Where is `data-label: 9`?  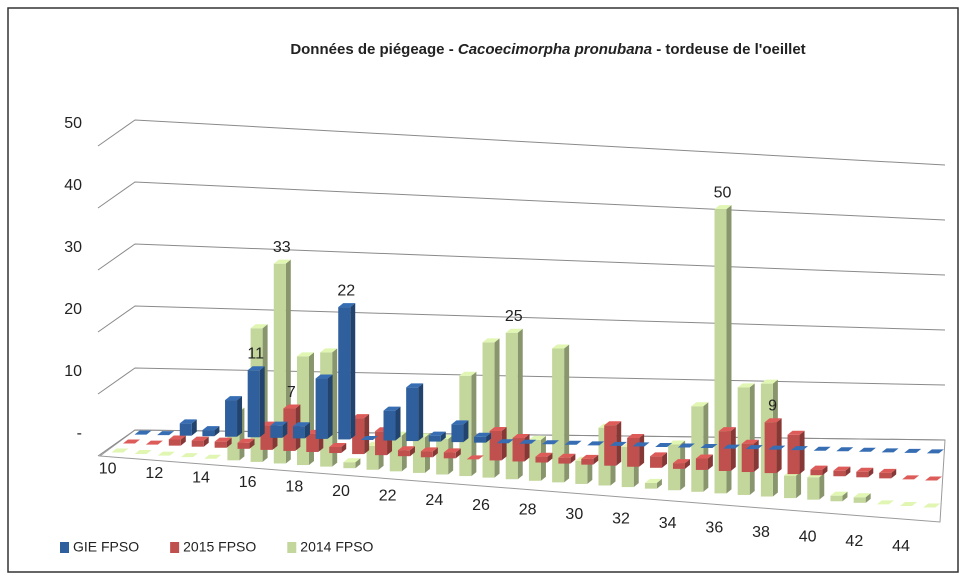 data-label: 9 is located at coordinates (772, 405).